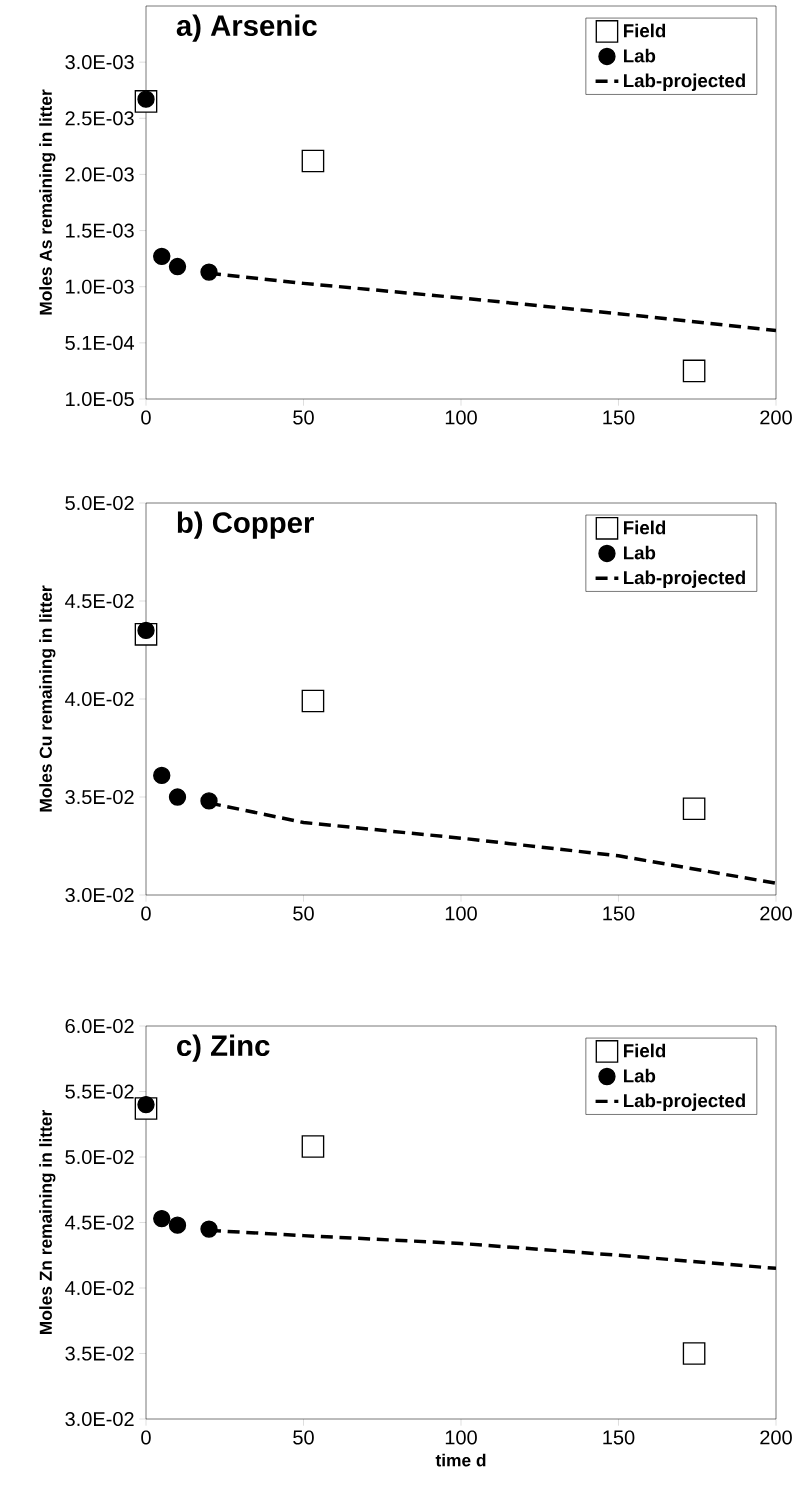  Describe the element at coordinates (100, 230) in the screenshot. I see `y-tick-label: 1.5E-03` at that location.